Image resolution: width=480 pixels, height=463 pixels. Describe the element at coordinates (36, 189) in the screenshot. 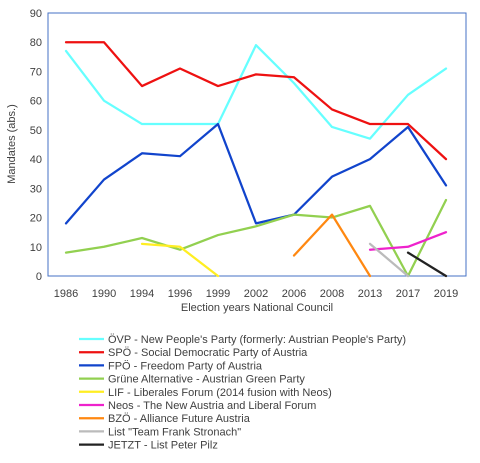

I see `y-tick-label: 30` at that location.